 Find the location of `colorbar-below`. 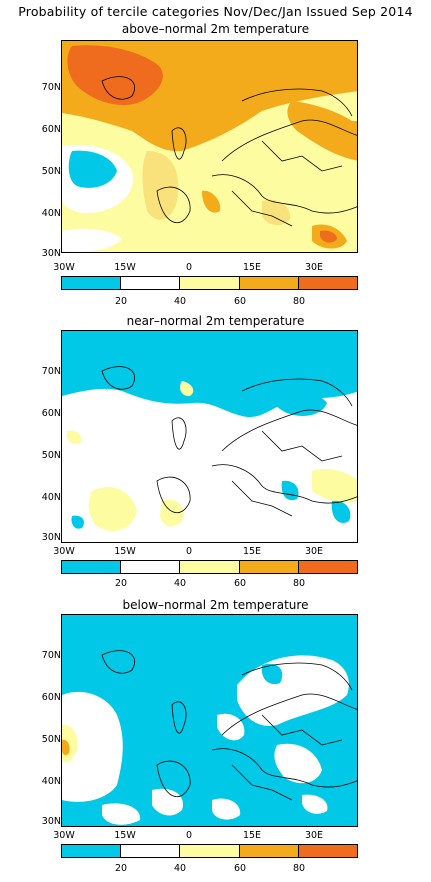

colorbar-below is located at coordinates (209, 851).